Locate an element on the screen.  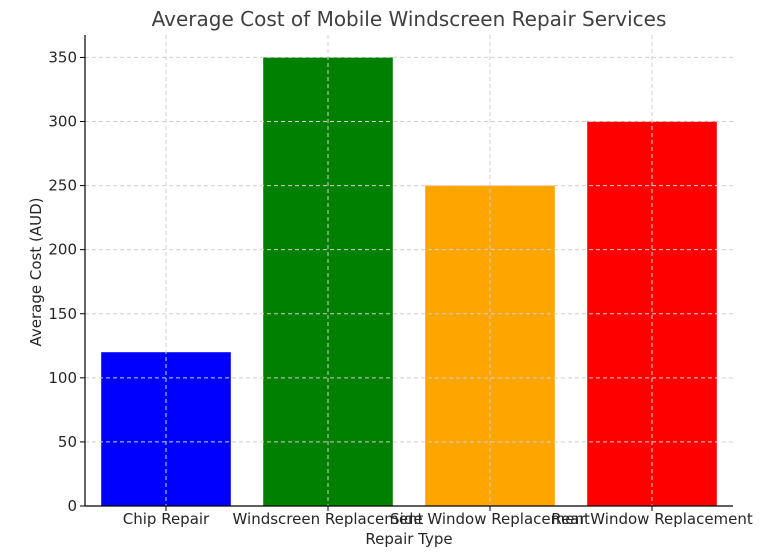
y-tick-label: 150 is located at coordinates (62, 314).